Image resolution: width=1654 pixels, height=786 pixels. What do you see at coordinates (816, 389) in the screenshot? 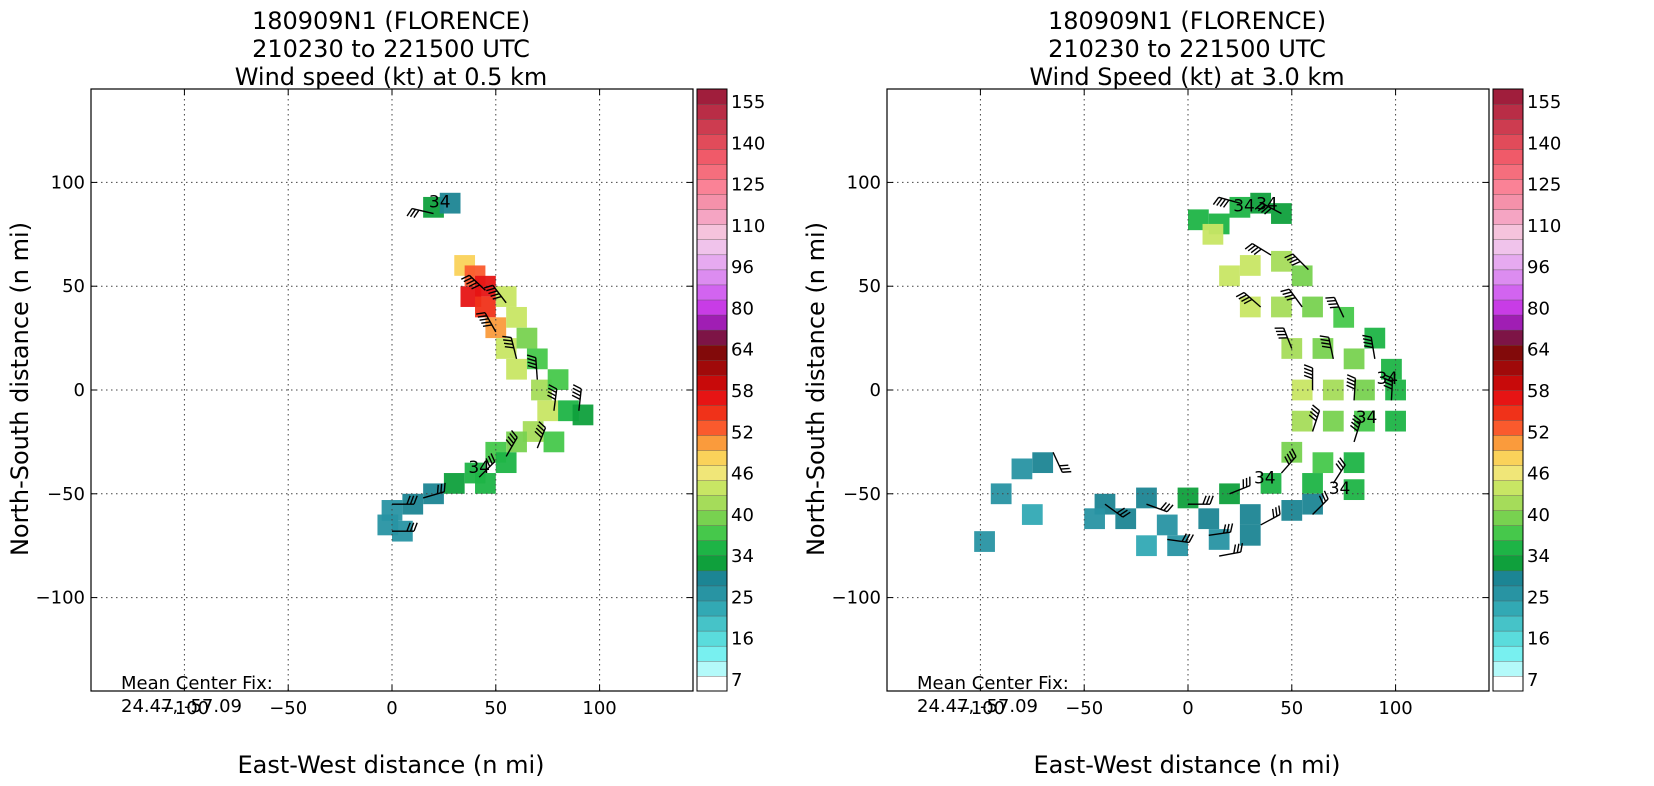
I see `panel-right-ylabel: North-South distance (n mi)` at bounding box center [816, 389].